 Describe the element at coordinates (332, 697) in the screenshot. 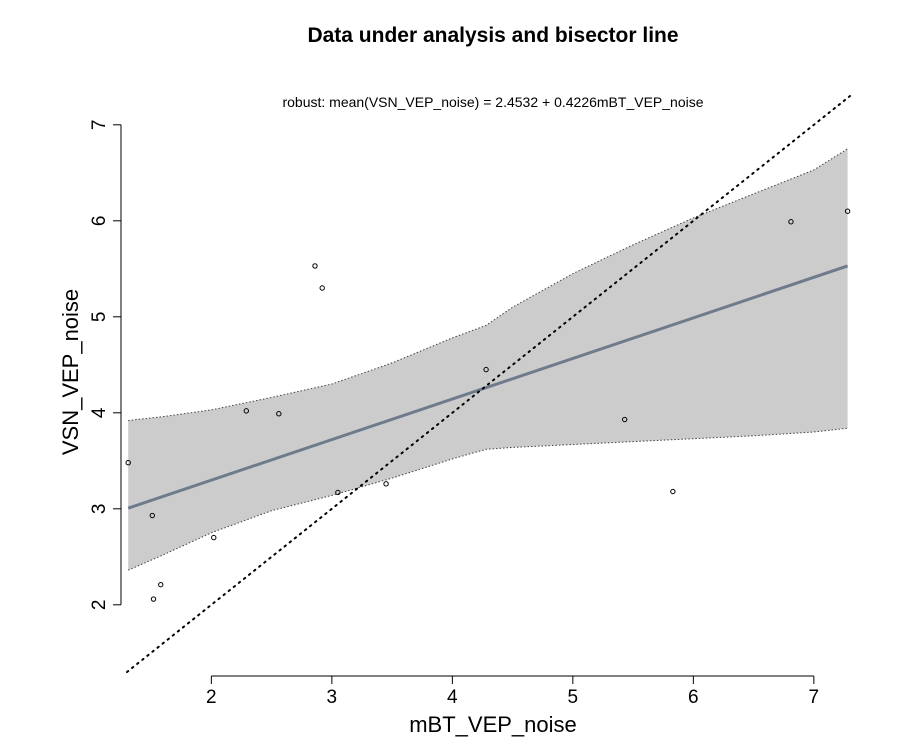

I see `x-tick-label: 3` at that location.